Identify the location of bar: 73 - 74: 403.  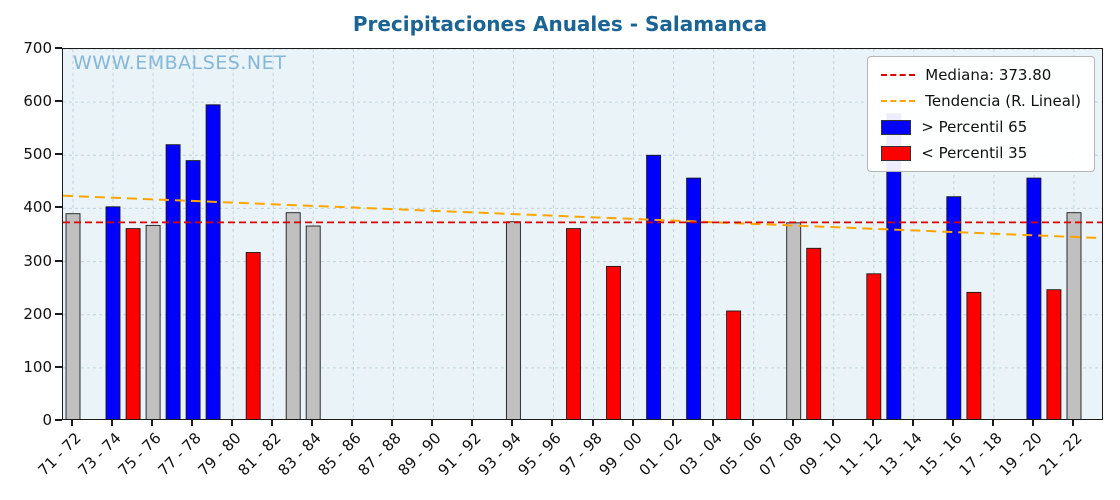
(113, 312).